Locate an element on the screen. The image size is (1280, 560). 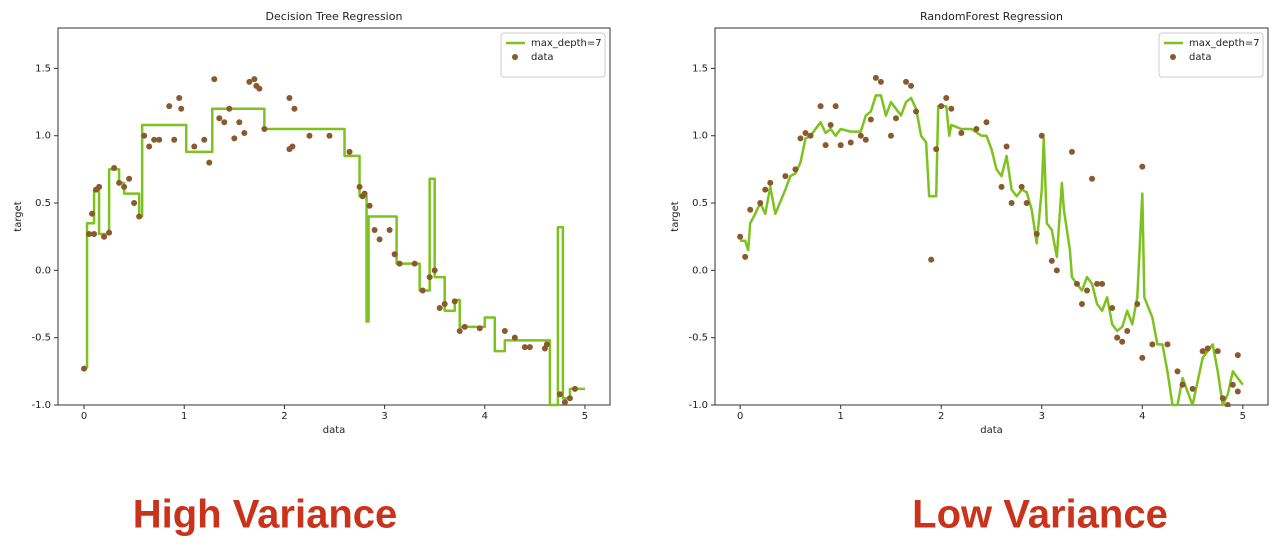
y-tick-label: -0.5 is located at coordinates (41, 338).